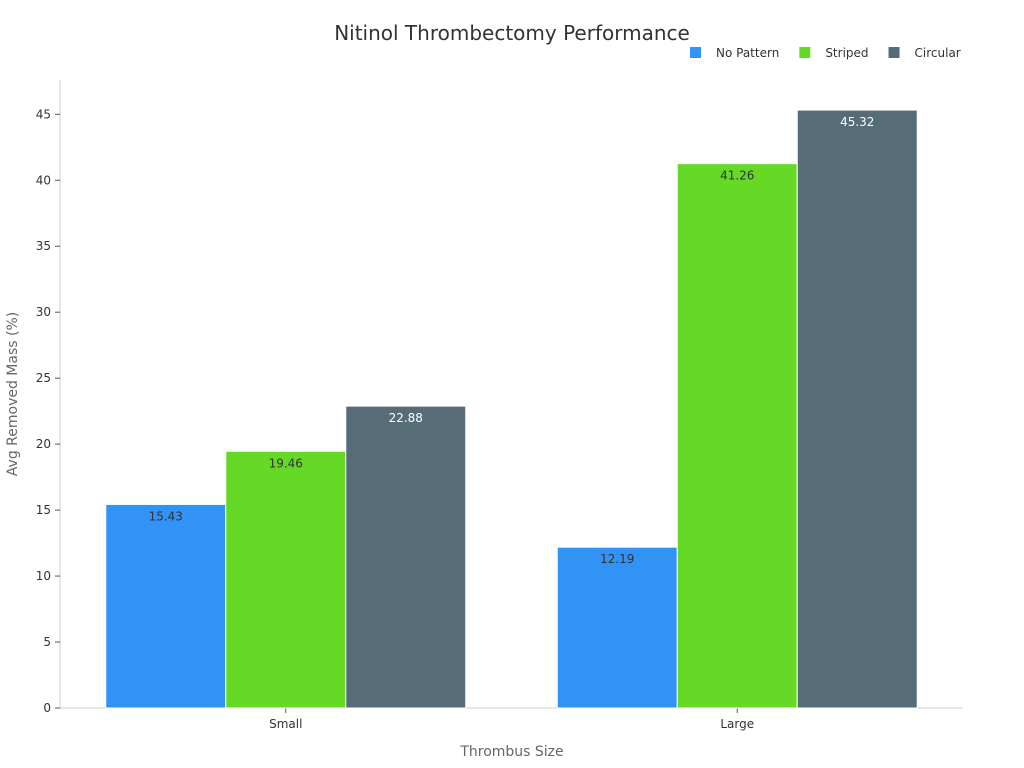 The height and width of the screenshot is (768, 1024). What do you see at coordinates (737, 176) in the screenshot?
I see `bar-value-label: 41.26` at bounding box center [737, 176].